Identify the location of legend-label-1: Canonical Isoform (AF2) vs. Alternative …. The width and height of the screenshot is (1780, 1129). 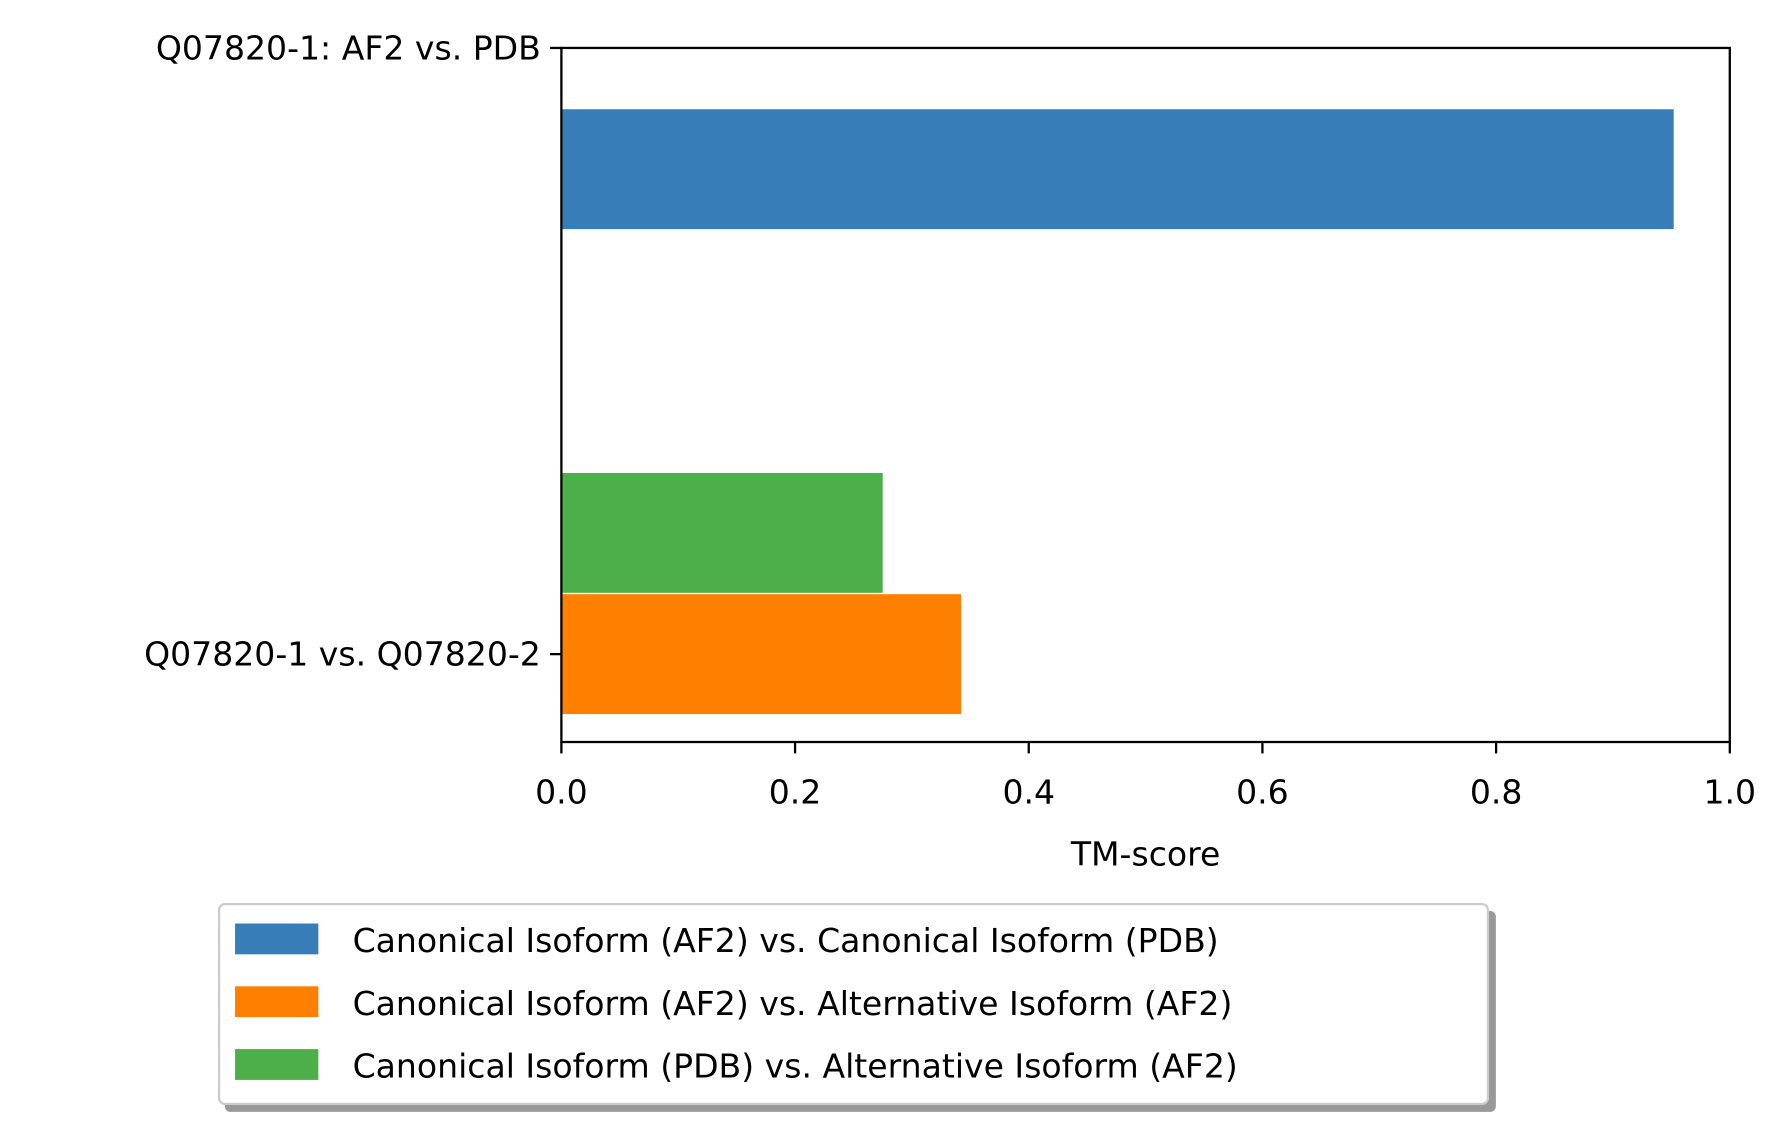
(793, 1003).